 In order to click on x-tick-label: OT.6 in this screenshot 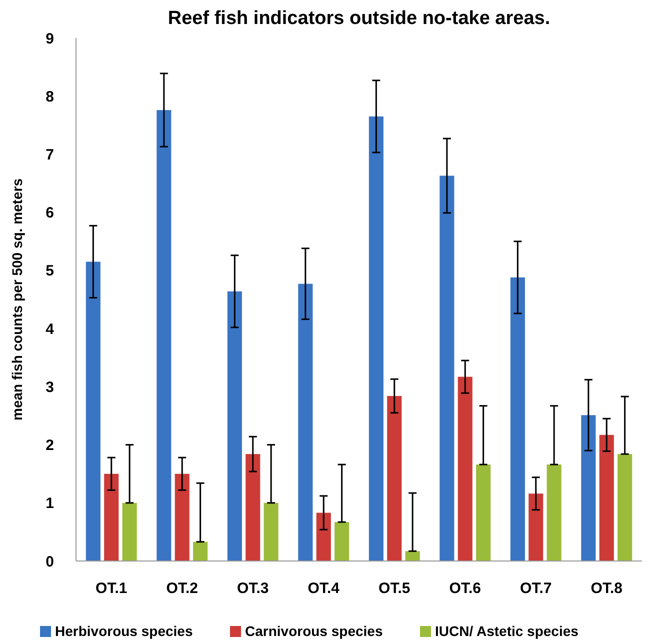, I will do `click(465, 588)`.